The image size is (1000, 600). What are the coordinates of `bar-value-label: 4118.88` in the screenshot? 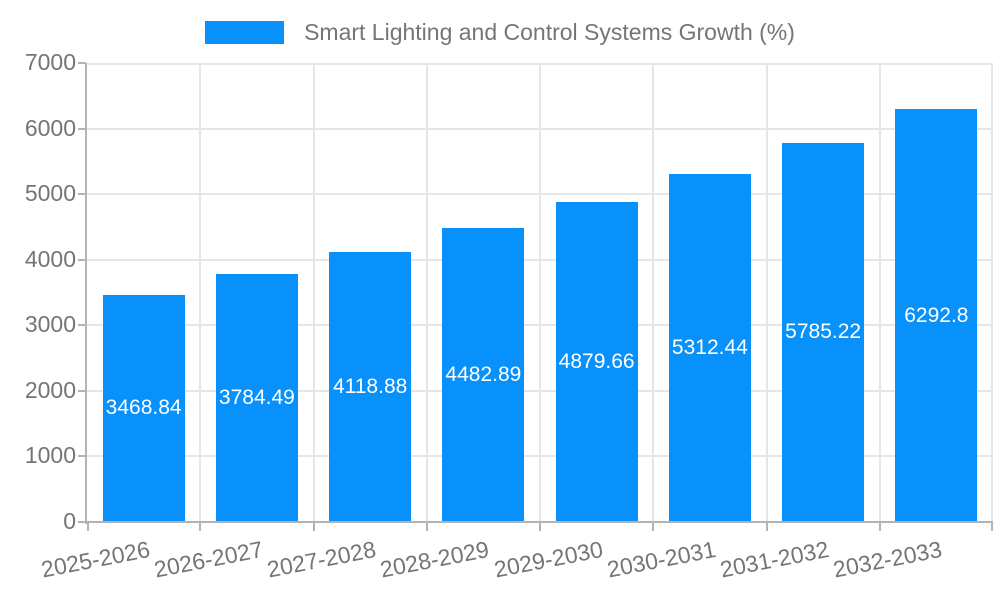 It's located at (370, 386).